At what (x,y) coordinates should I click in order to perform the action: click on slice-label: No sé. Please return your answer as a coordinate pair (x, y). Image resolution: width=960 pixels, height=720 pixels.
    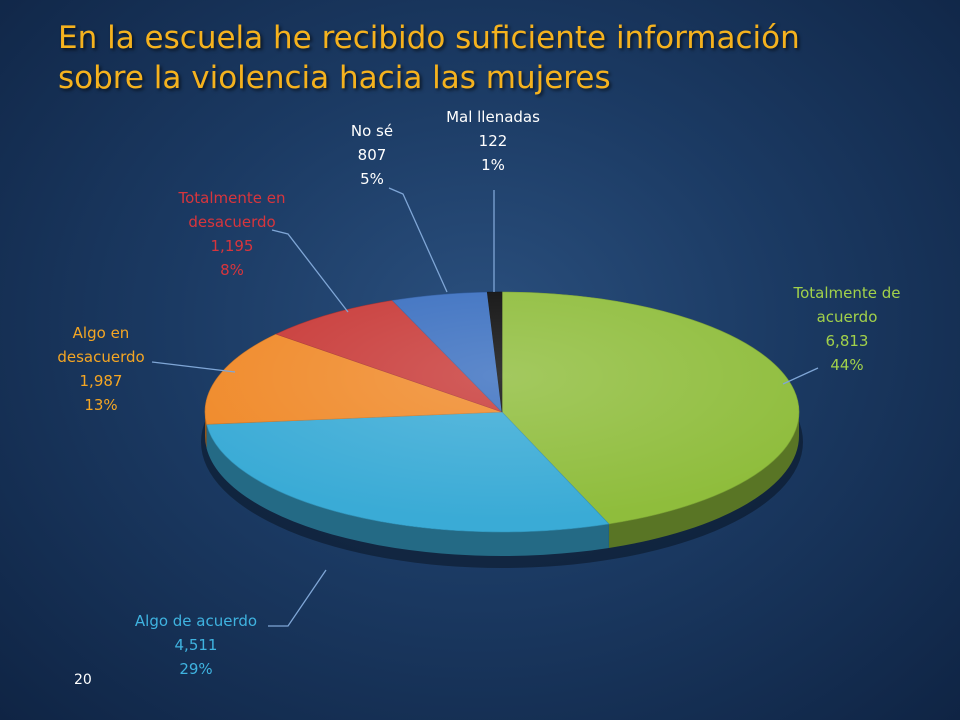
    Looking at the image, I should click on (372, 131).